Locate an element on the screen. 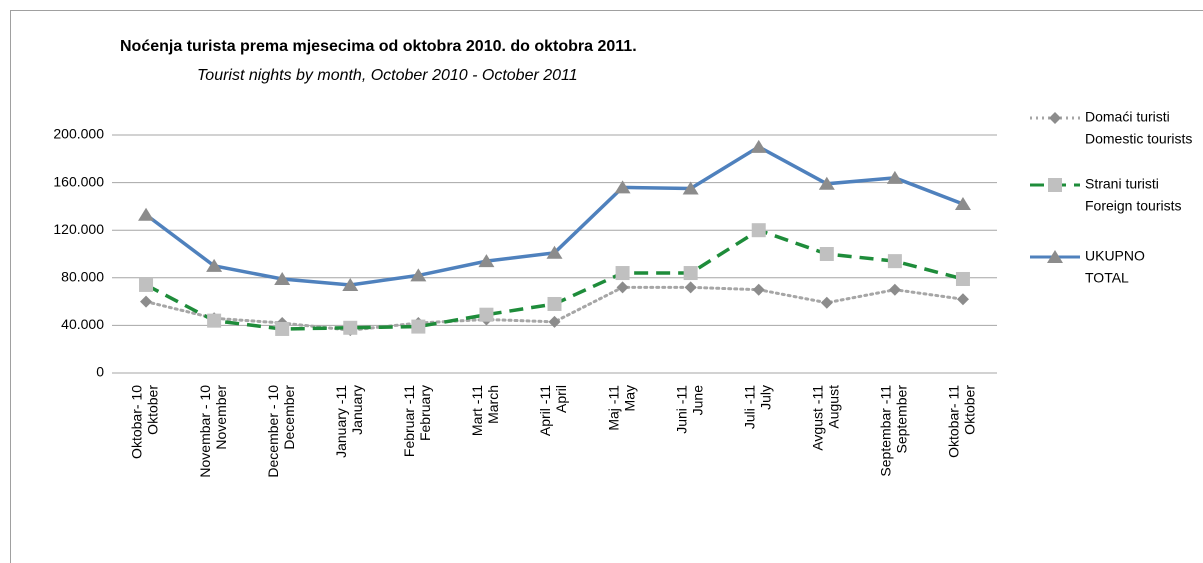 This screenshot has height=563, width=1203. y-tick-label: 160.000 is located at coordinates (78, 181).